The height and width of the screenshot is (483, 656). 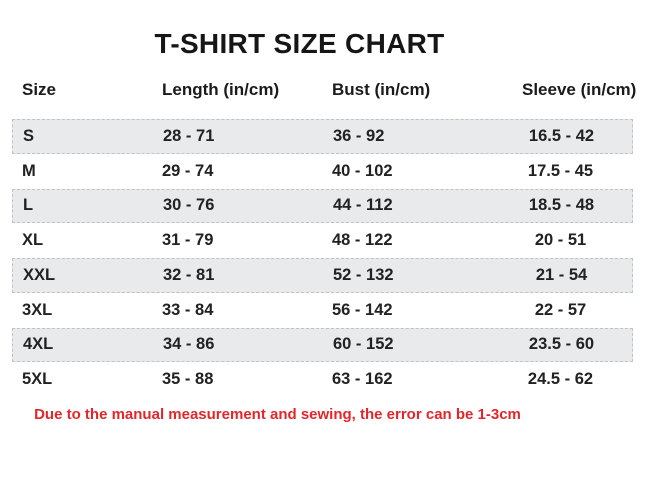 I want to click on column-header-size: Size, so click(x=39, y=89).